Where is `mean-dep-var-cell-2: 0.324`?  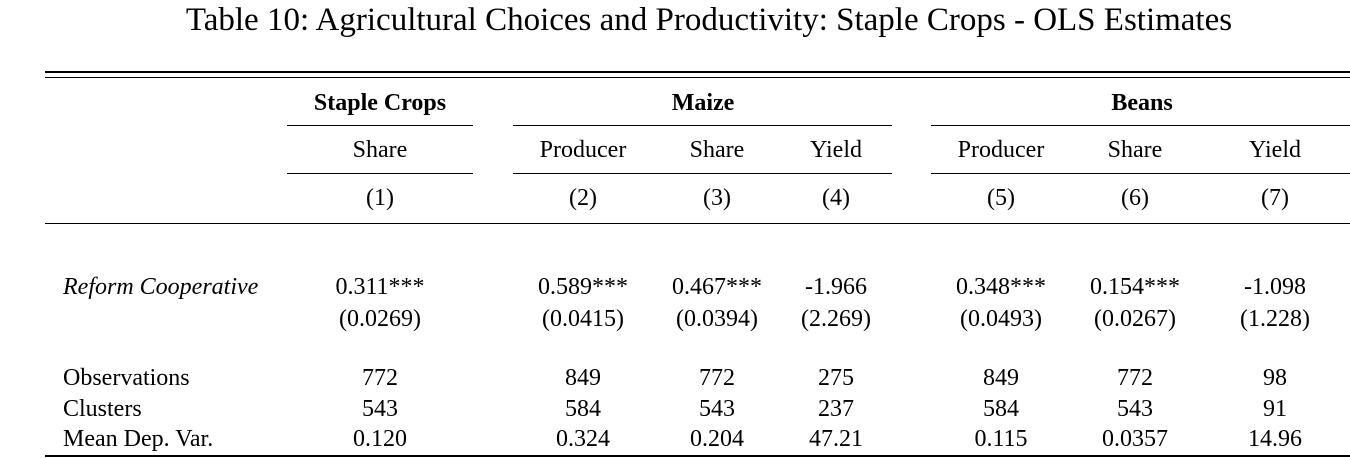 mean-dep-var-cell-2: 0.324 is located at coordinates (583, 439).